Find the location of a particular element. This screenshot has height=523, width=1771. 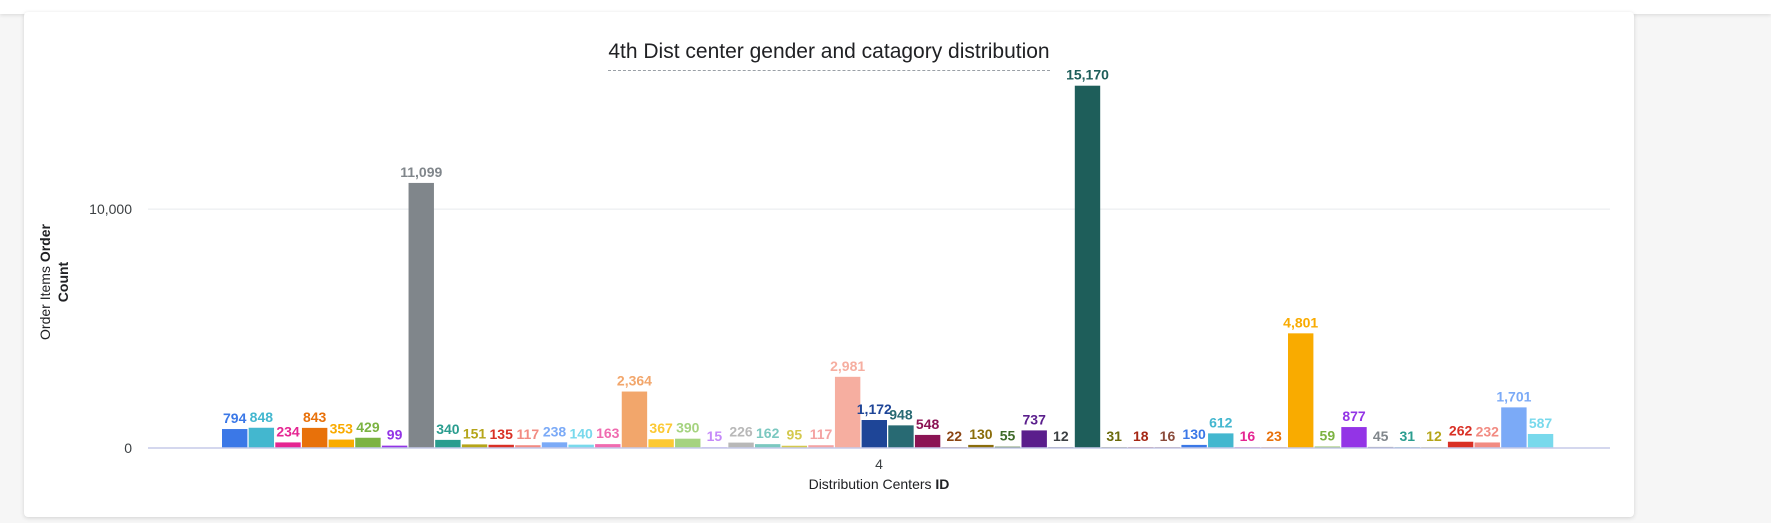

bar-value-label: 18 is located at coordinates (1141, 436).